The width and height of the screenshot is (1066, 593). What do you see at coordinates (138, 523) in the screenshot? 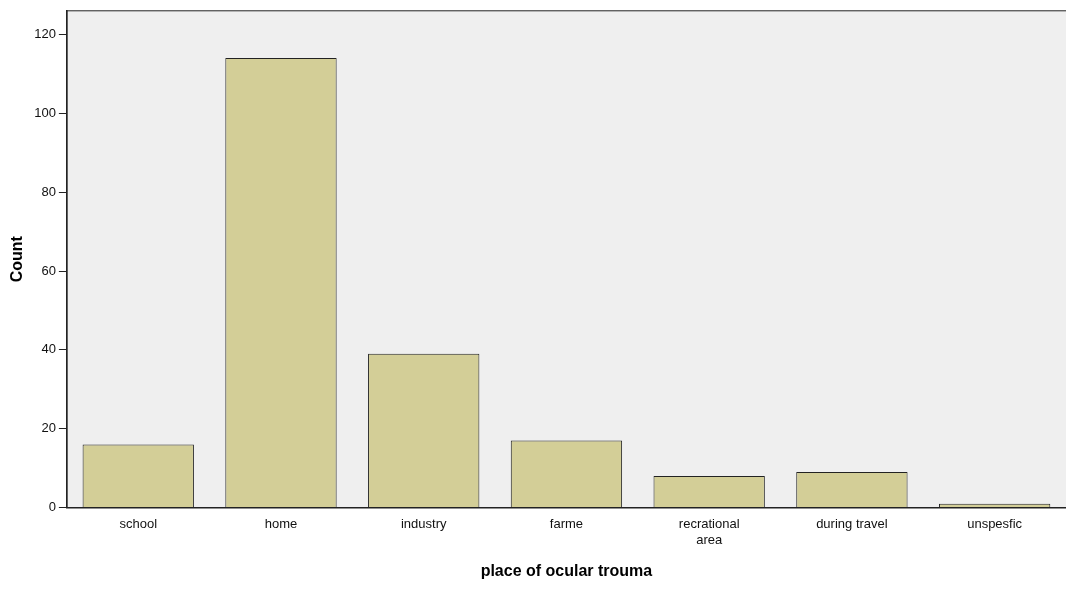
I see `x-tick-label: school` at bounding box center [138, 523].